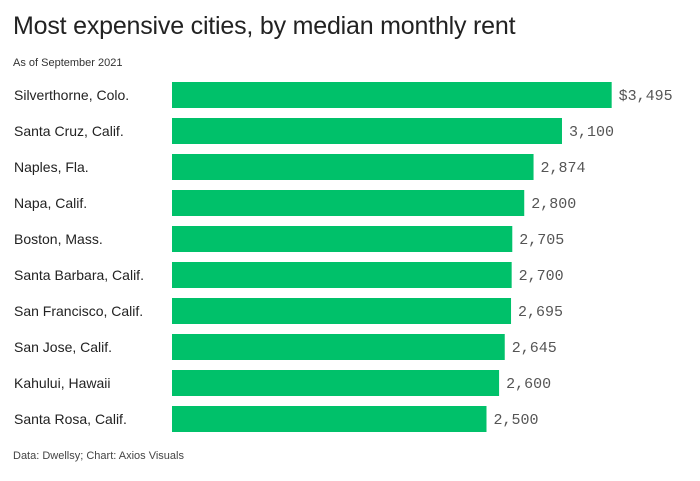  Describe the element at coordinates (58, 239) in the screenshot. I see `category-label: Boston, Mass.` at that location.